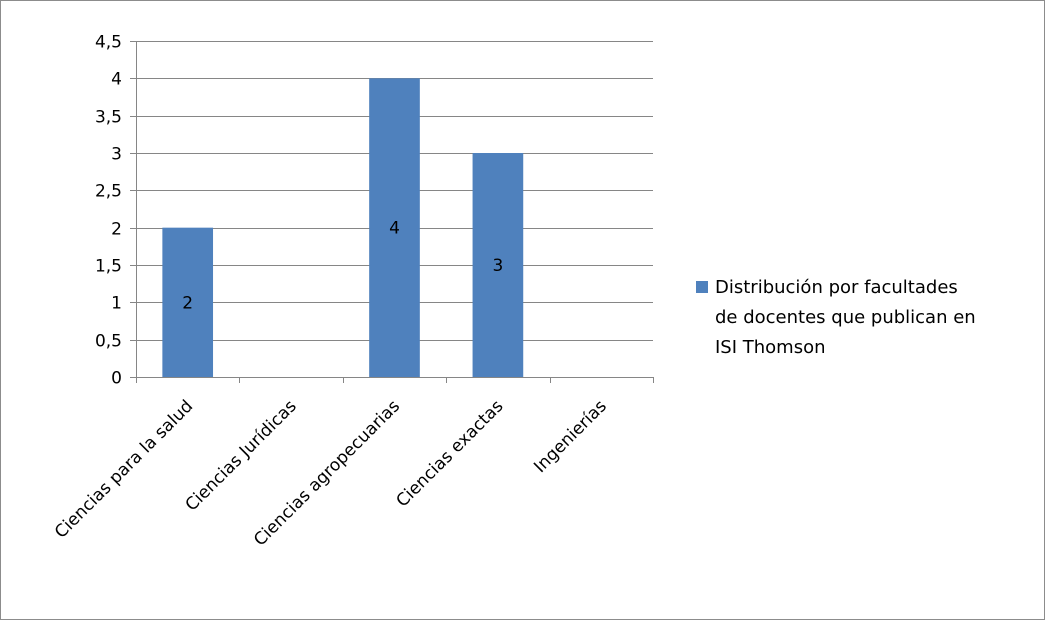 The height and width of the screenshot is (624, 1045). Describe the element at coordinates (116, 379) in the screenshot. I see `y-tick-label: 0` at that location.